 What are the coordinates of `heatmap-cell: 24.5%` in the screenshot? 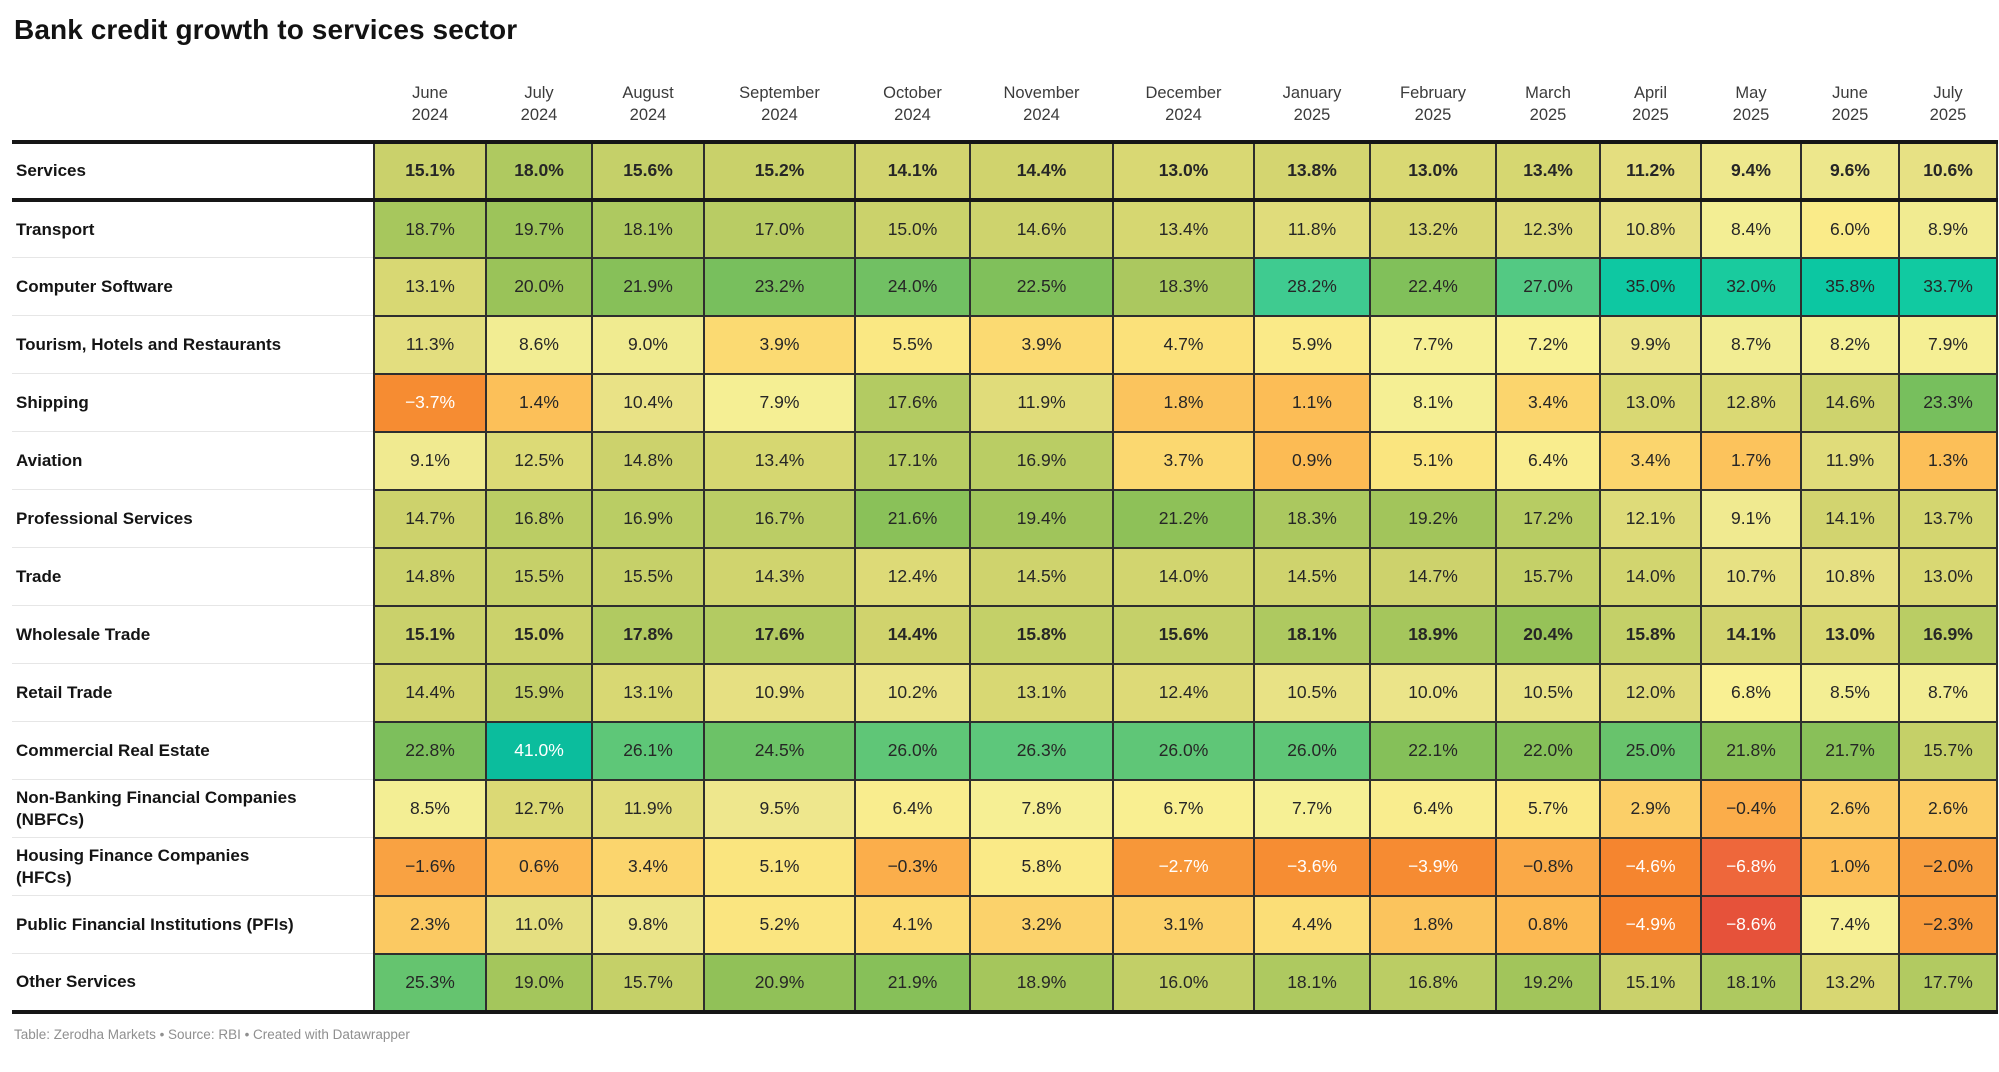 It's located at (779, 750).